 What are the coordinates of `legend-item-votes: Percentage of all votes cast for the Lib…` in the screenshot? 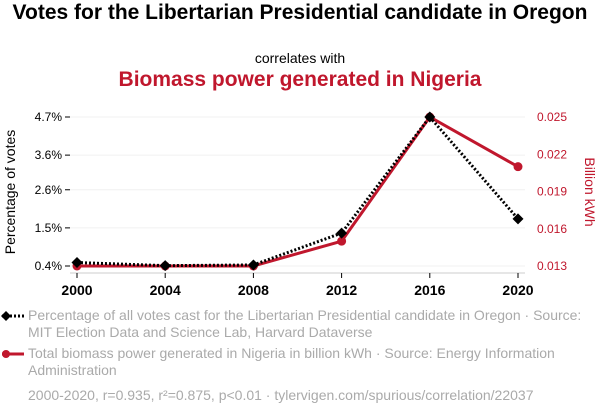 It's located at (308, 324).